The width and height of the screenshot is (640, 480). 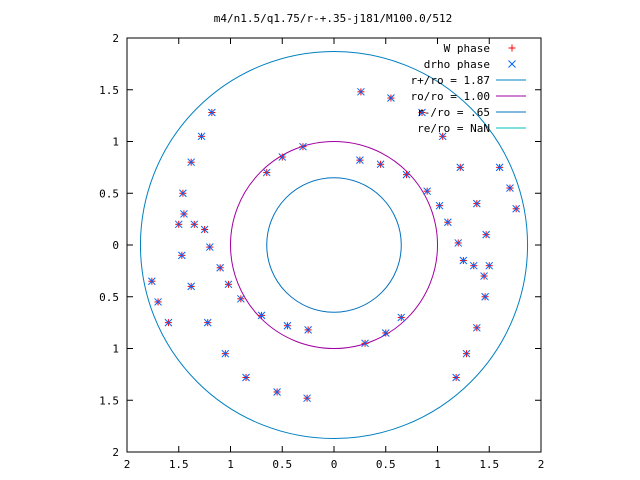 I want to click on legend-label: ro/ro = 1.00, so click(x=450, y=96).